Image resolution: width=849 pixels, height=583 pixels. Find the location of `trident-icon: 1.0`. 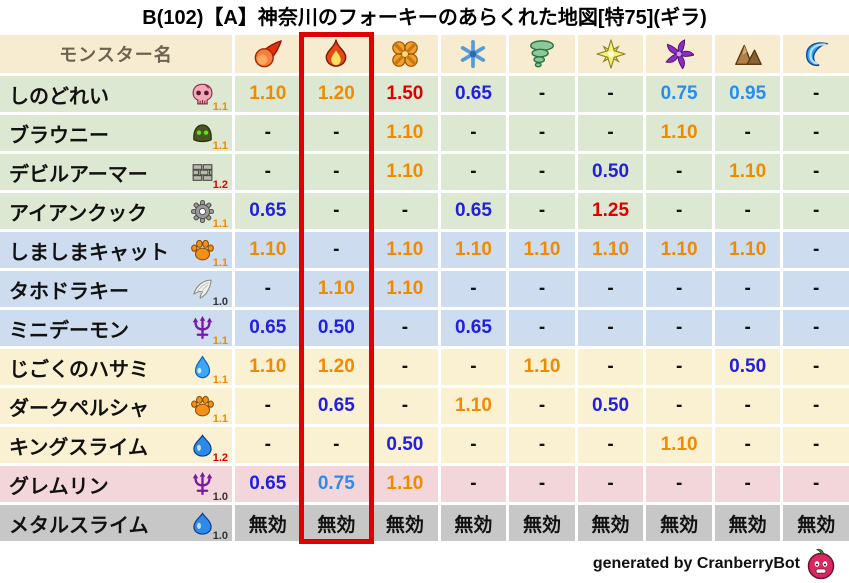

trident-icon: 1.0 is located at coordinates (209, 486).